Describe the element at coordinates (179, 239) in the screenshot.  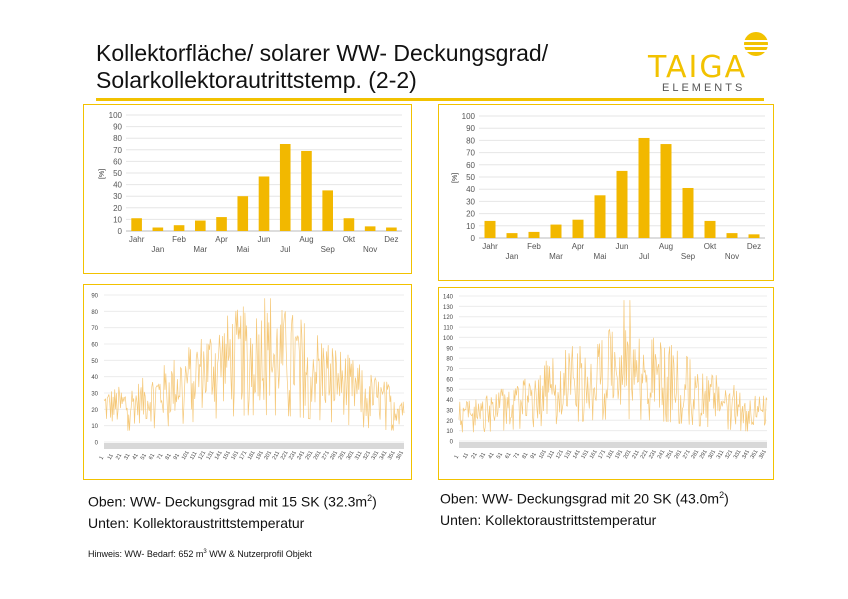
I see `x-tick-label: Feb` at that location.